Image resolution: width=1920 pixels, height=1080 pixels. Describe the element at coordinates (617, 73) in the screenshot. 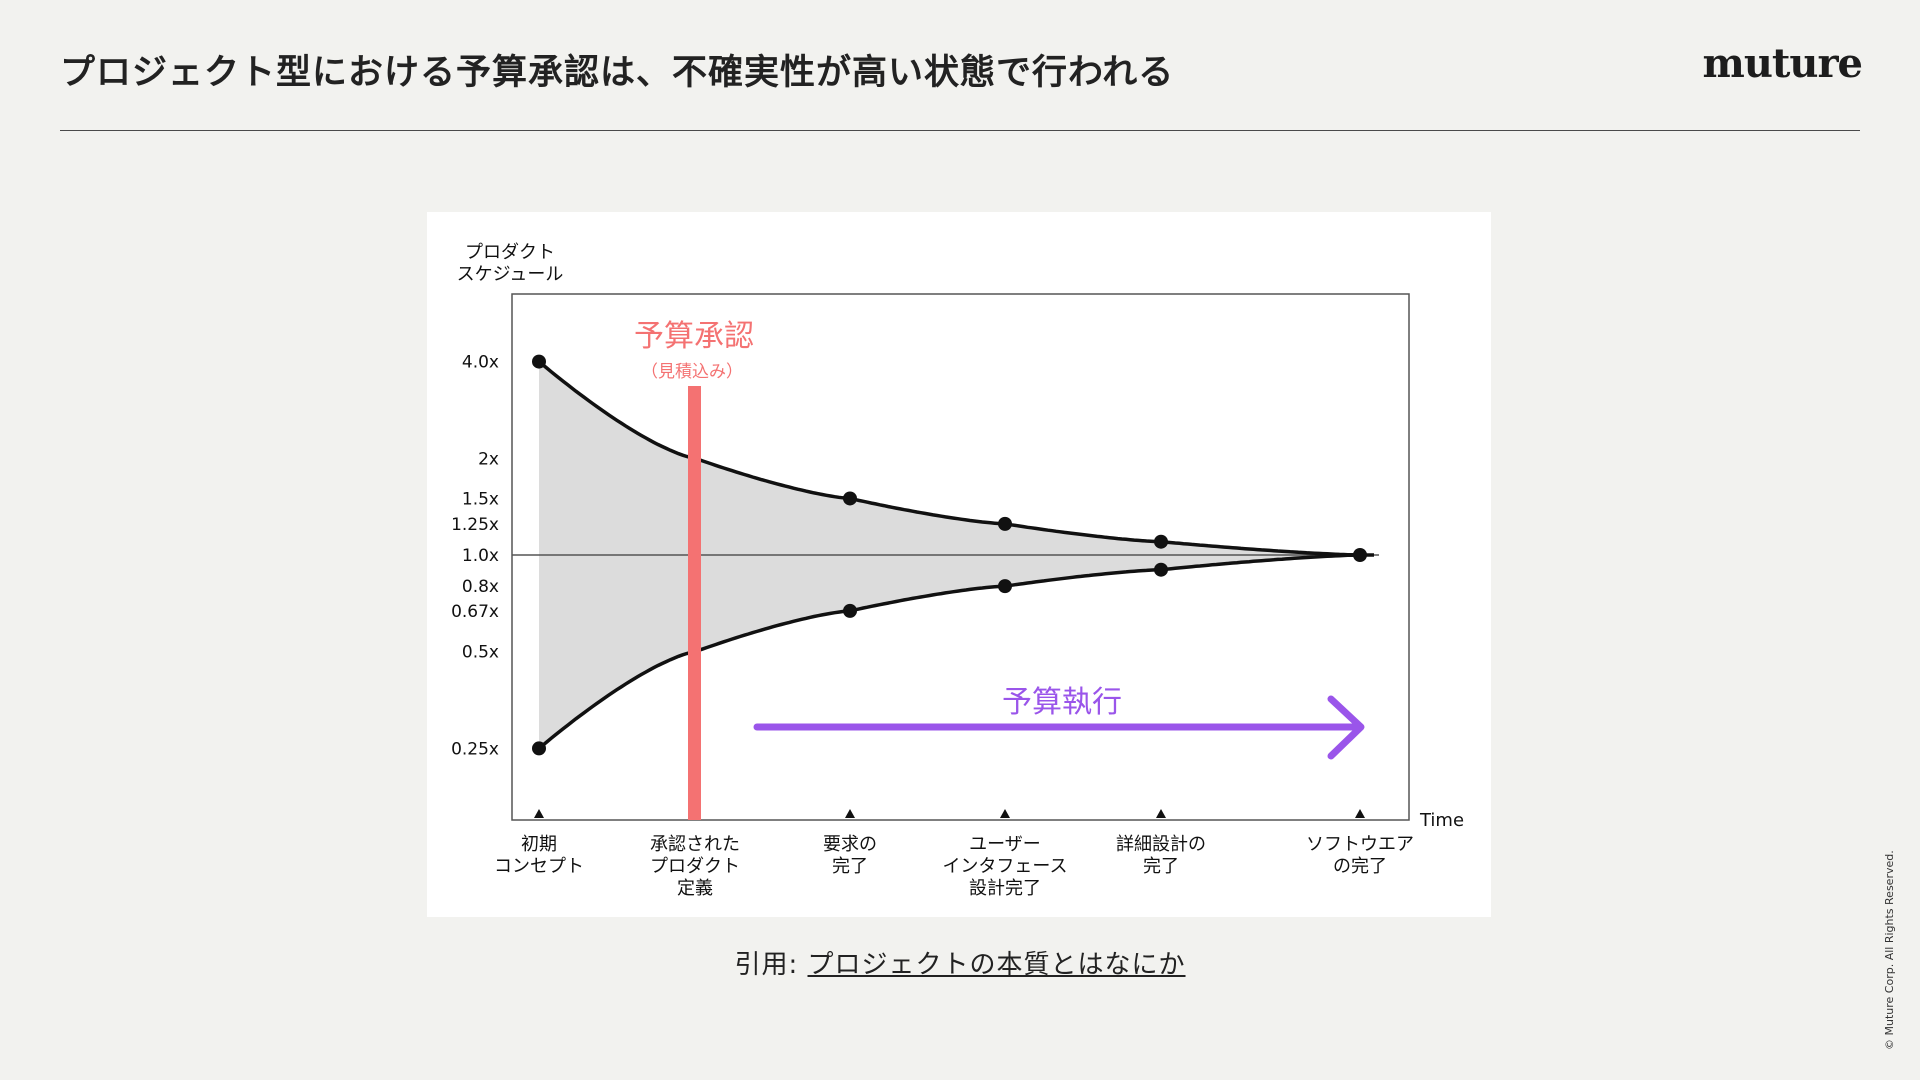

I see `slide-title: プロジェクト型における予算承認は、不確実性が高い状態で行われる` at that location.